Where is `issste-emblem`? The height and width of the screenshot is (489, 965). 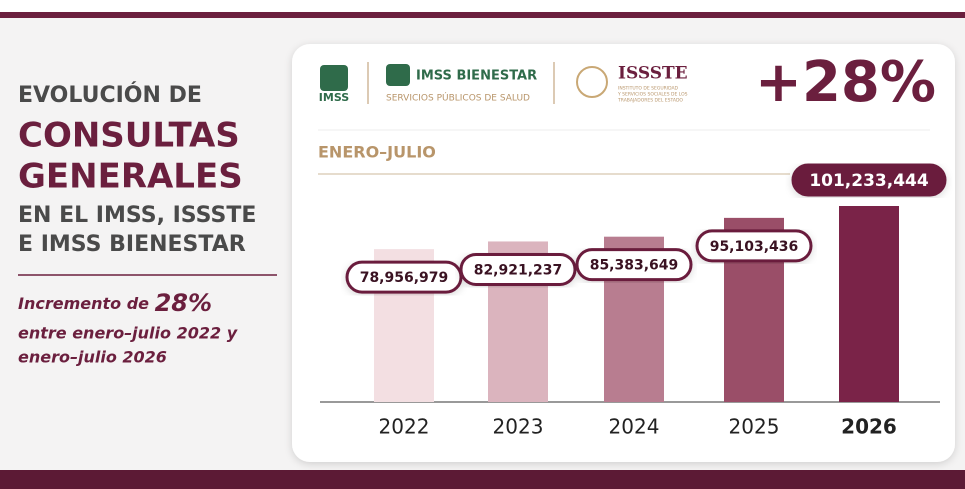
issste-emblem is located at coordinates (592, 82).